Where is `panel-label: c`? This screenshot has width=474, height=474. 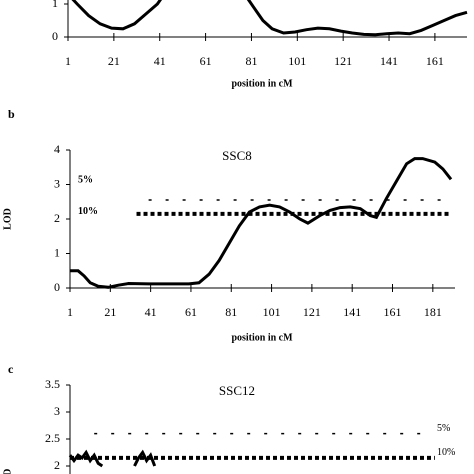
panel-label: c is located at coordinates (11, 369).